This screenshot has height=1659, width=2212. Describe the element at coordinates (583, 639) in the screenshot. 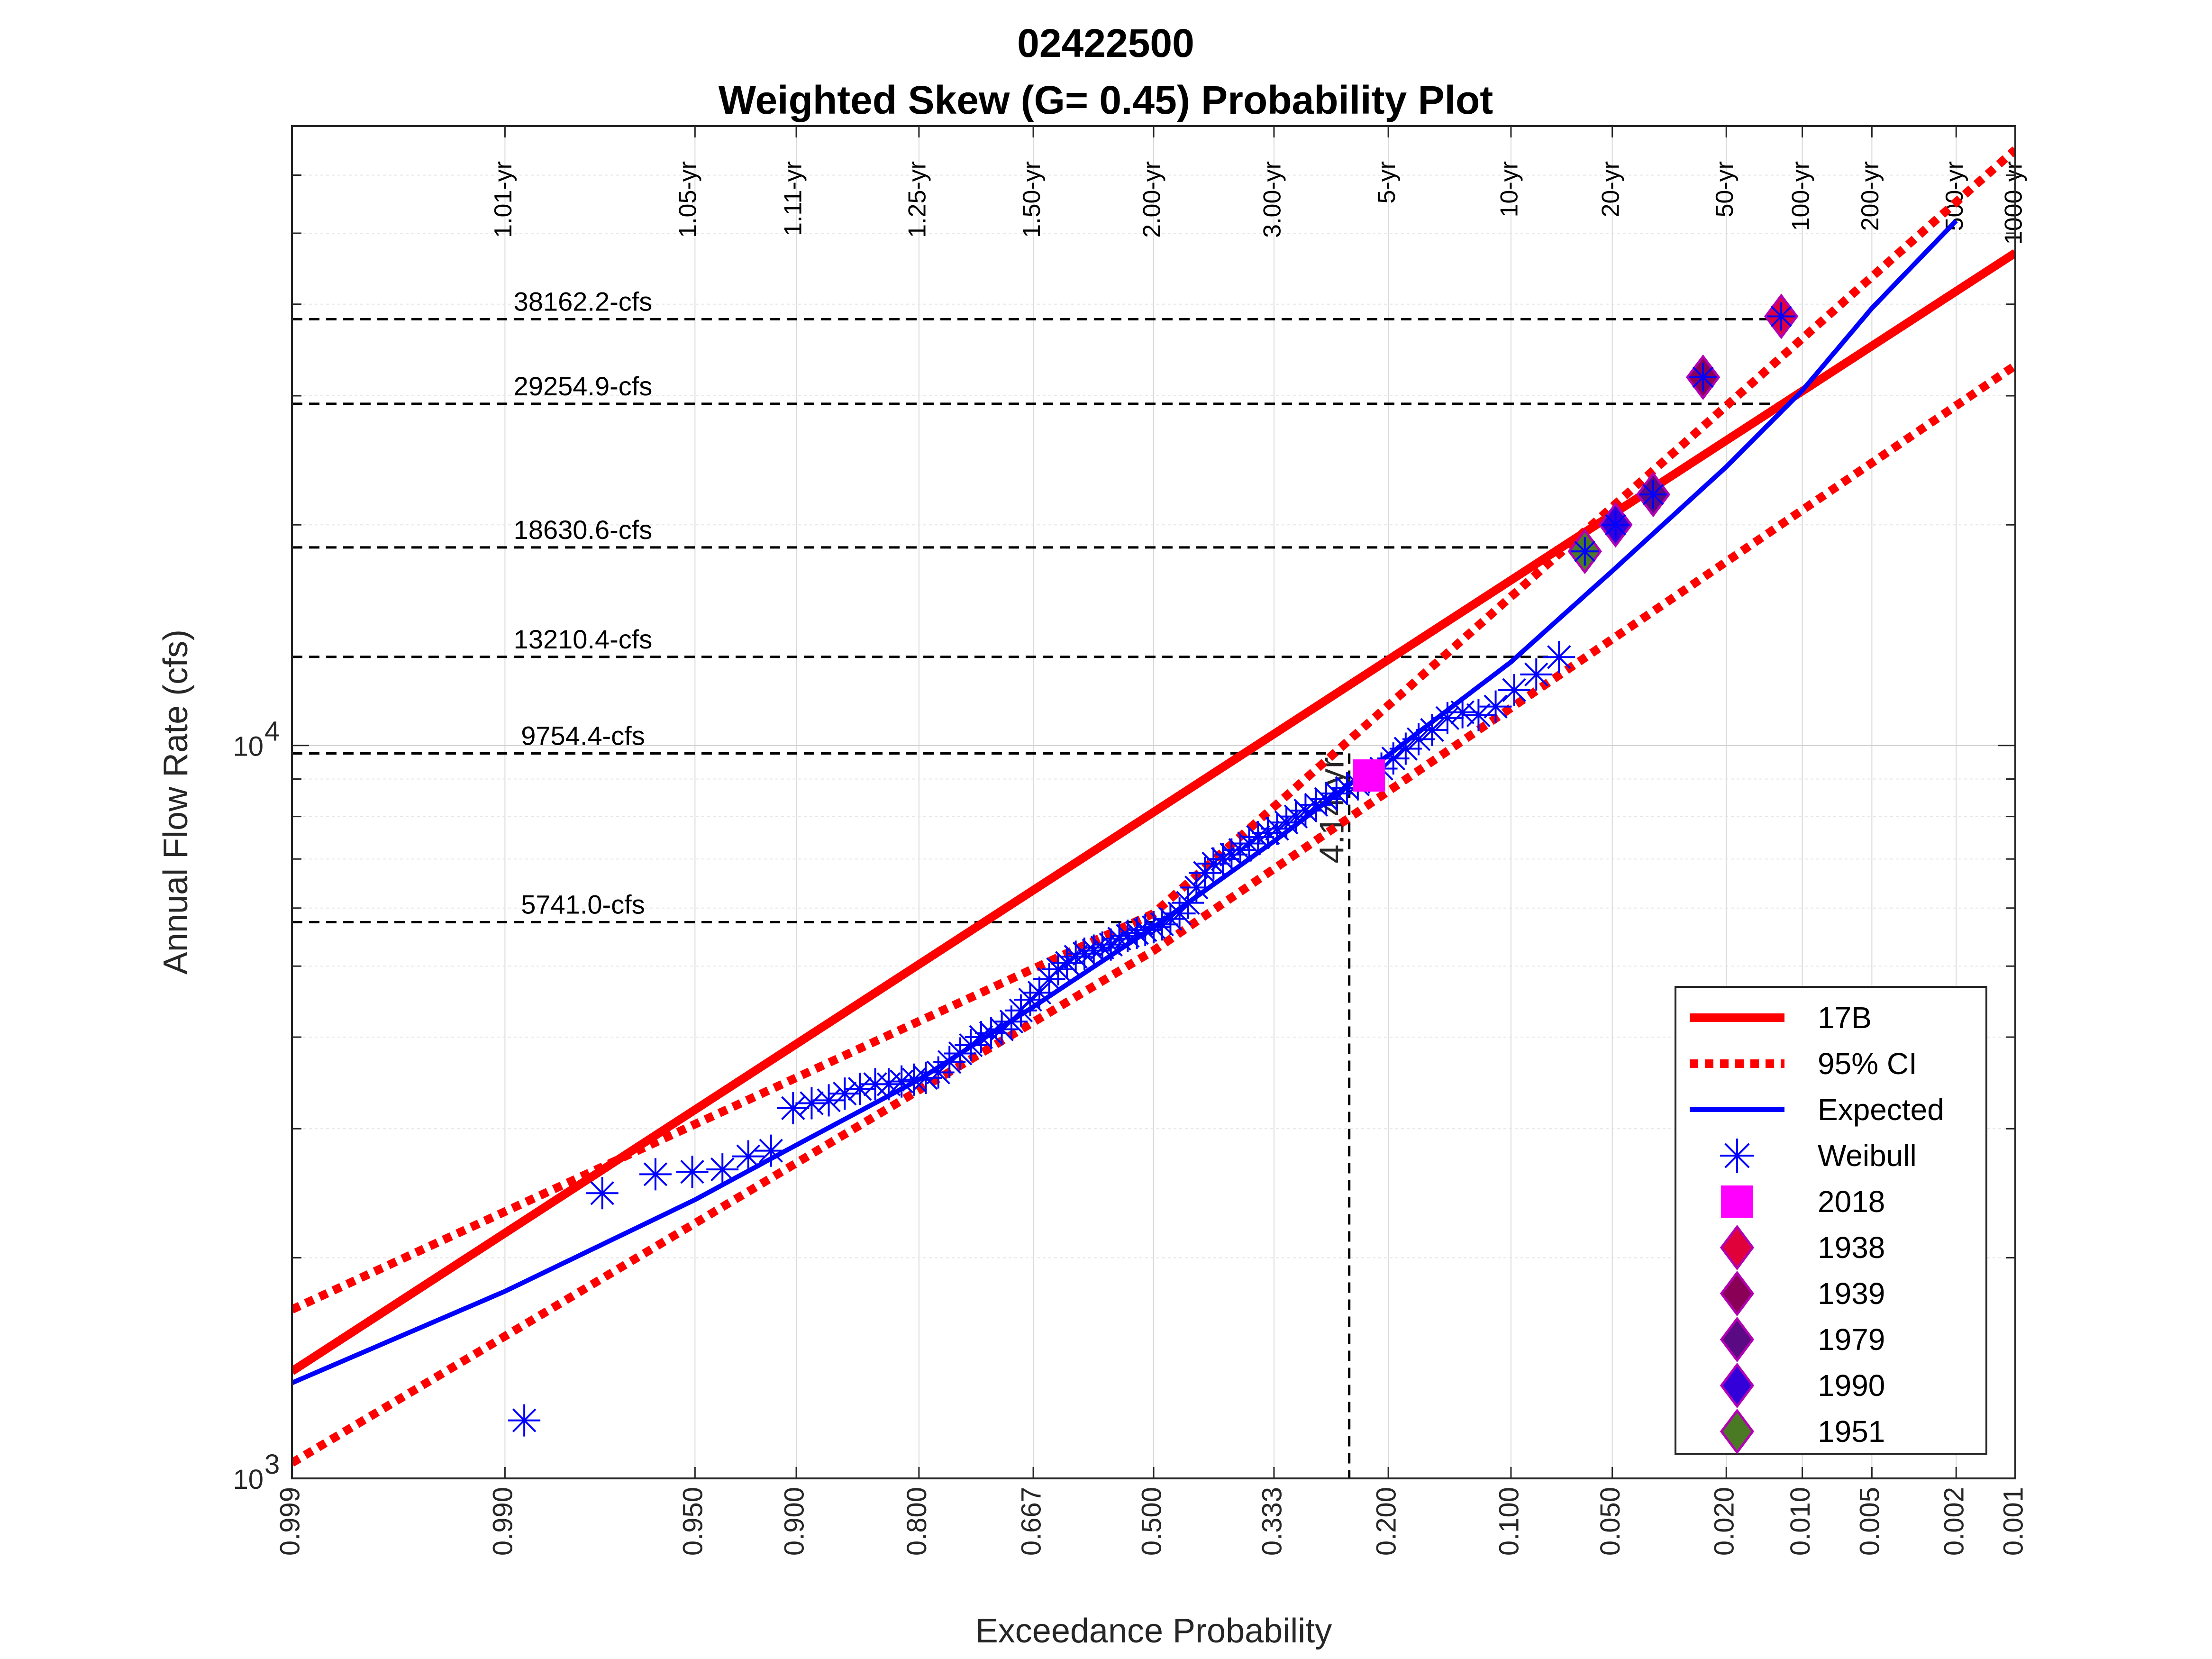

I see `reference-flow-label: 13210.4-cfs` at that location.